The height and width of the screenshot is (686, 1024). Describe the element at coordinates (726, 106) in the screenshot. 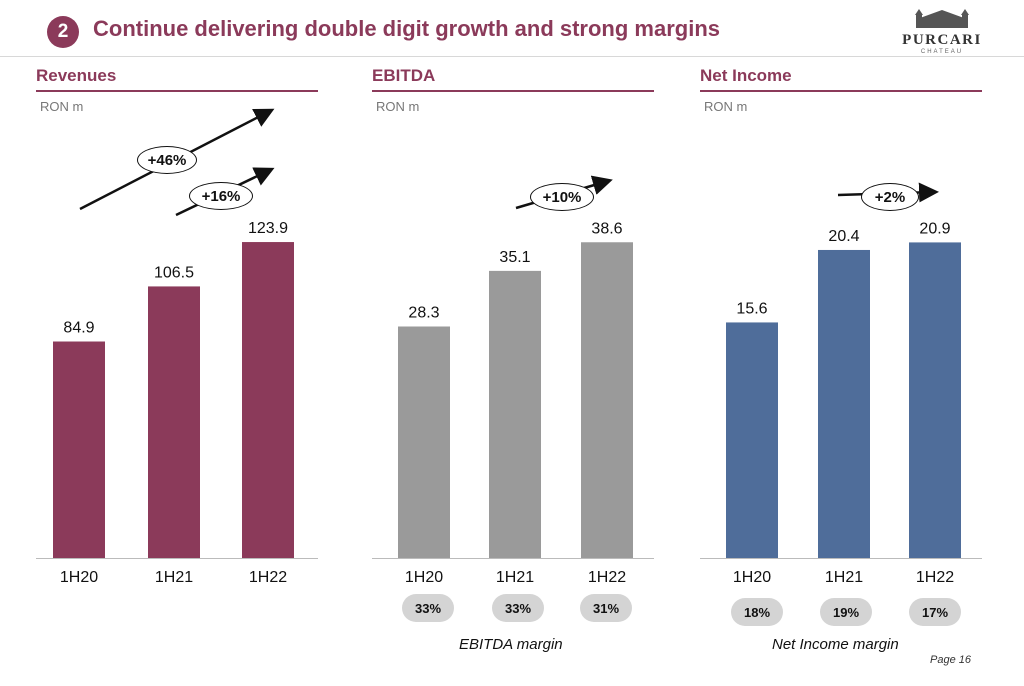

I see `net-income-unit-label: RON m` at that location.